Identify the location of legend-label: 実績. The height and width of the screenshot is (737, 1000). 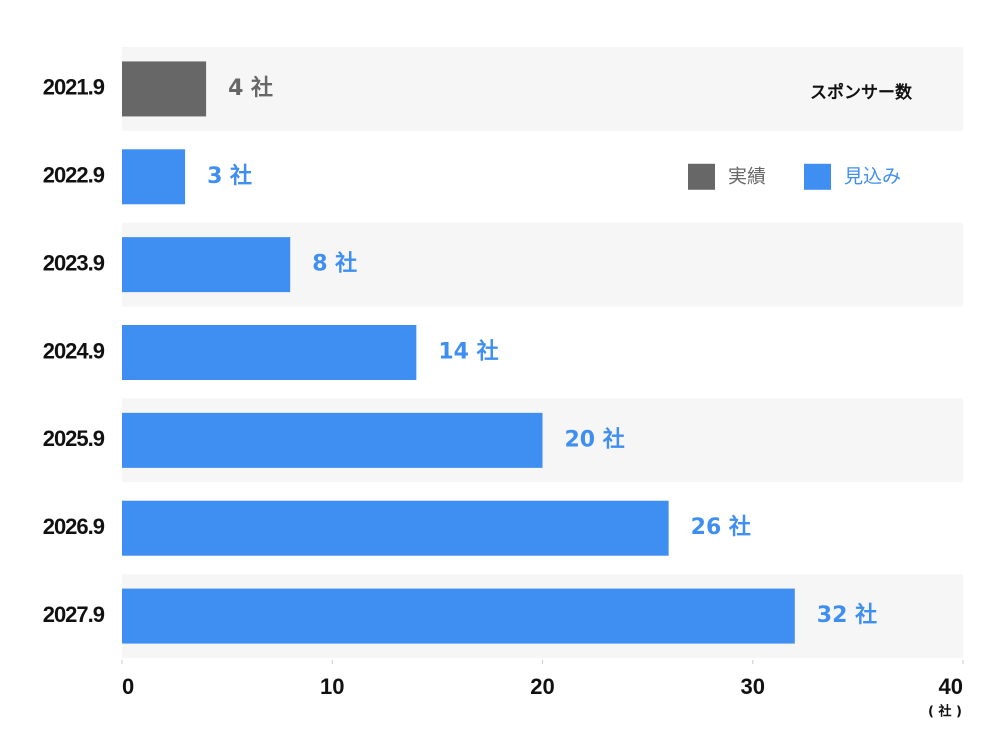
(747, 176).